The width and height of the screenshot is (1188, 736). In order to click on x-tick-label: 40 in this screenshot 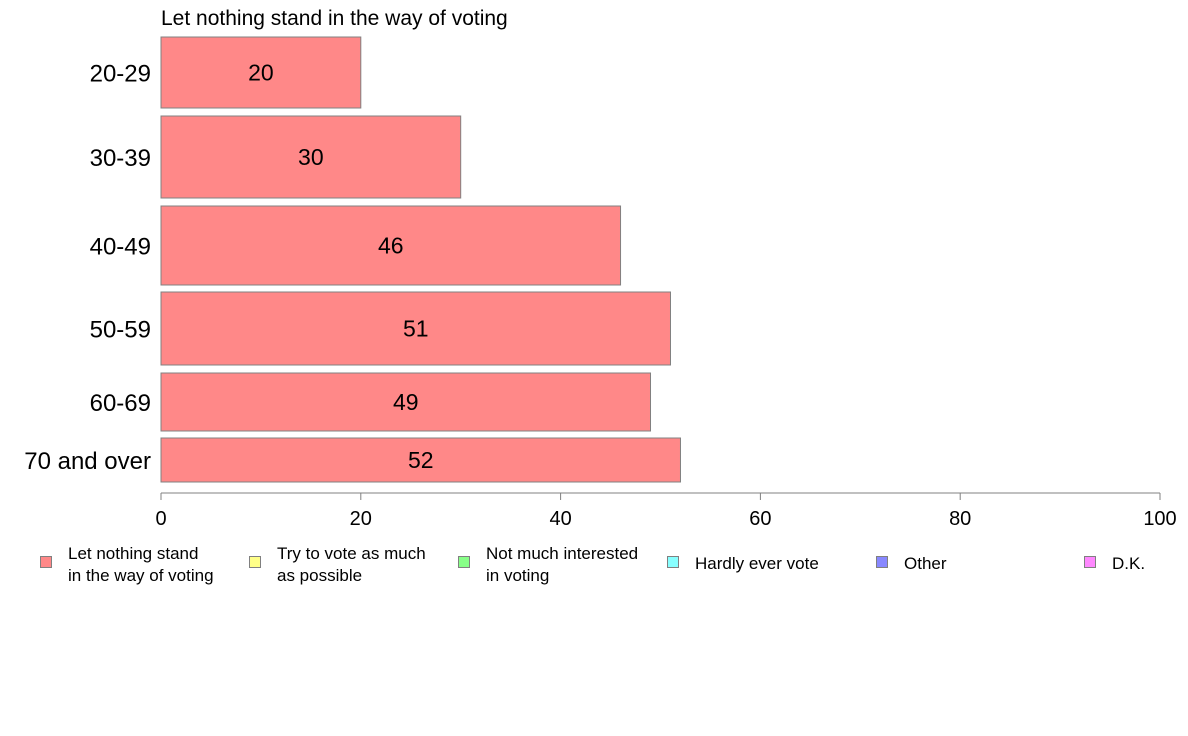, I will do `click(560, 519)`.